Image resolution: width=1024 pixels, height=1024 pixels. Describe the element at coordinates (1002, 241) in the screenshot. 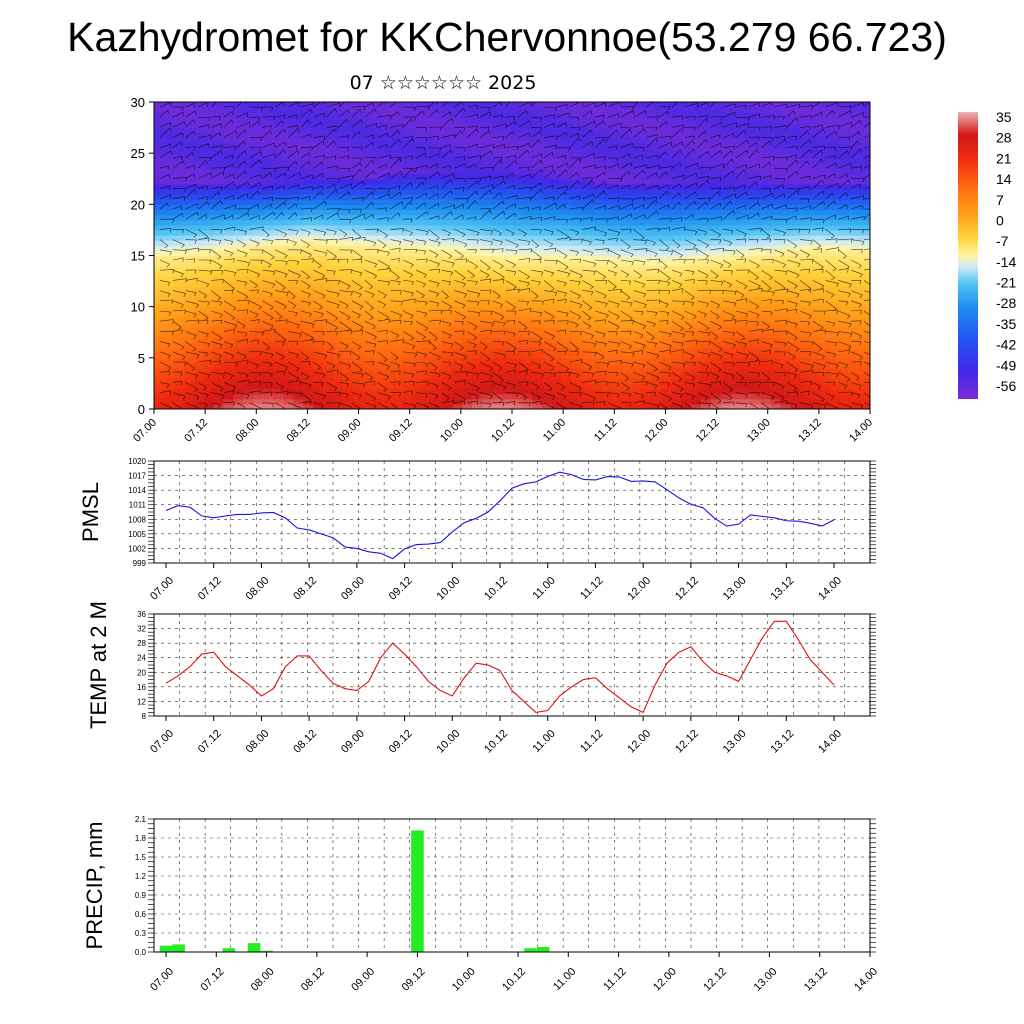

I see `colorbar-label: -7` at that location.